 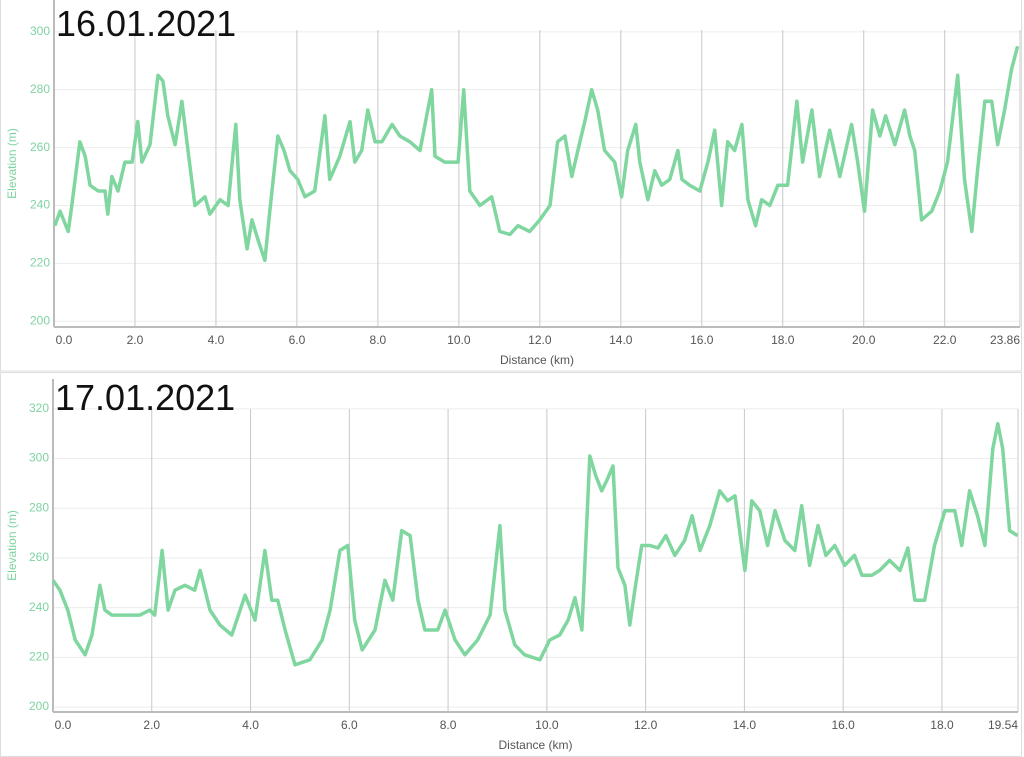 What do you see at coordinates (945, 340) in the screenshot?
I see `x-tick-label: 22.0` at bounding box center [945, 340].